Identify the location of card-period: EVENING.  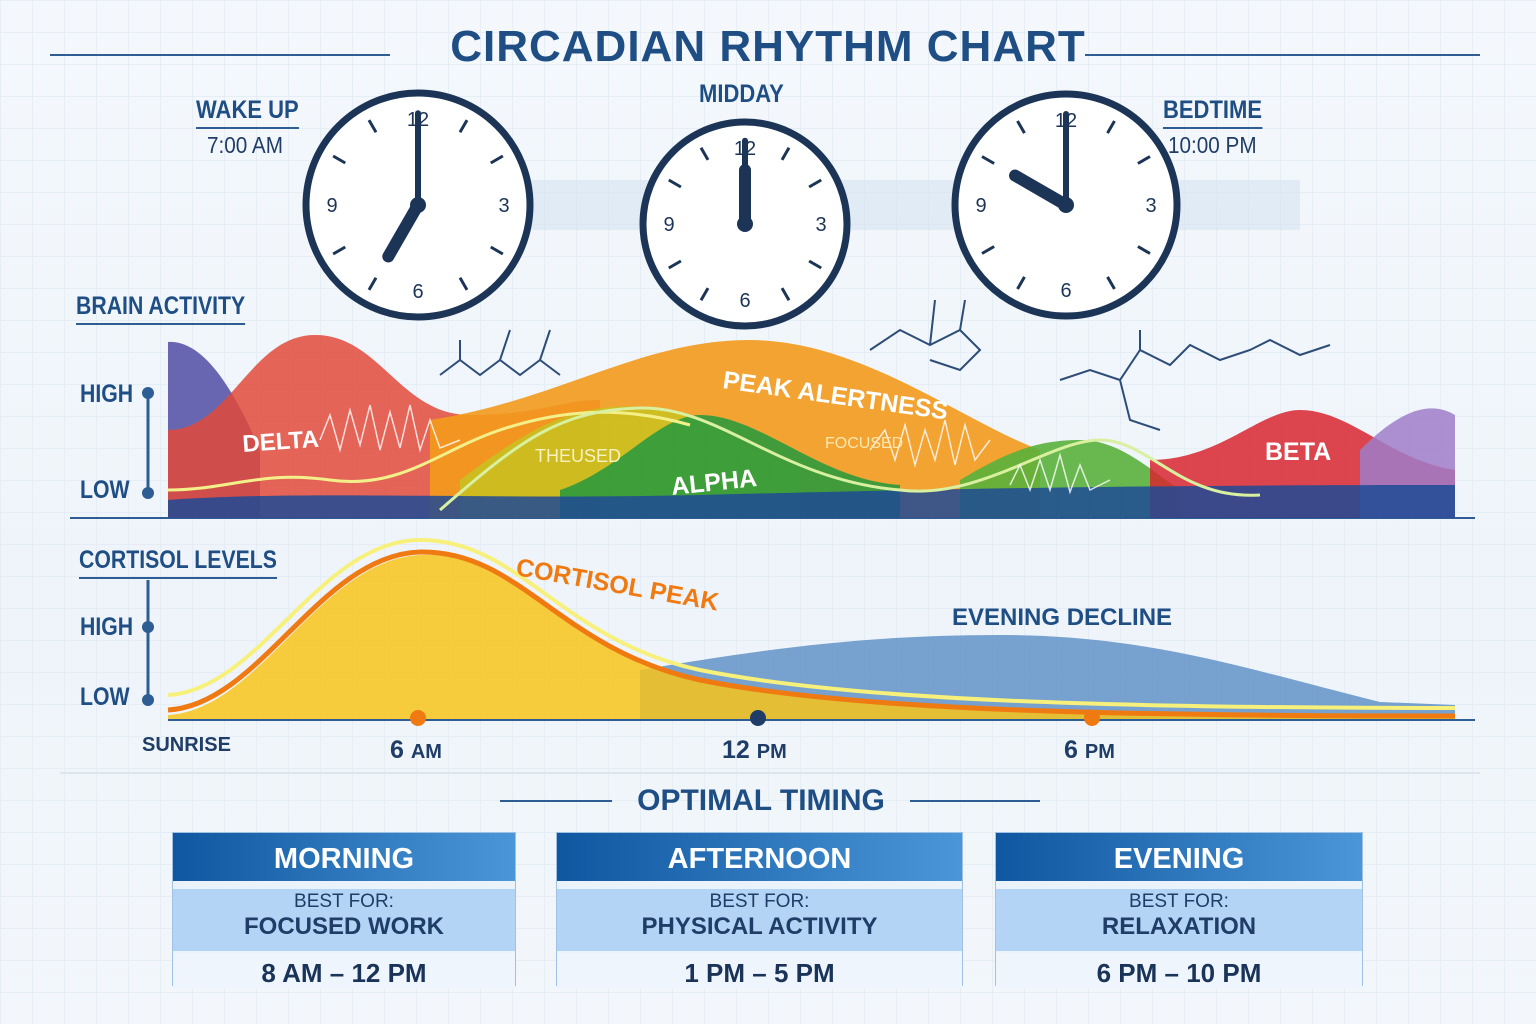
(1179, 857).